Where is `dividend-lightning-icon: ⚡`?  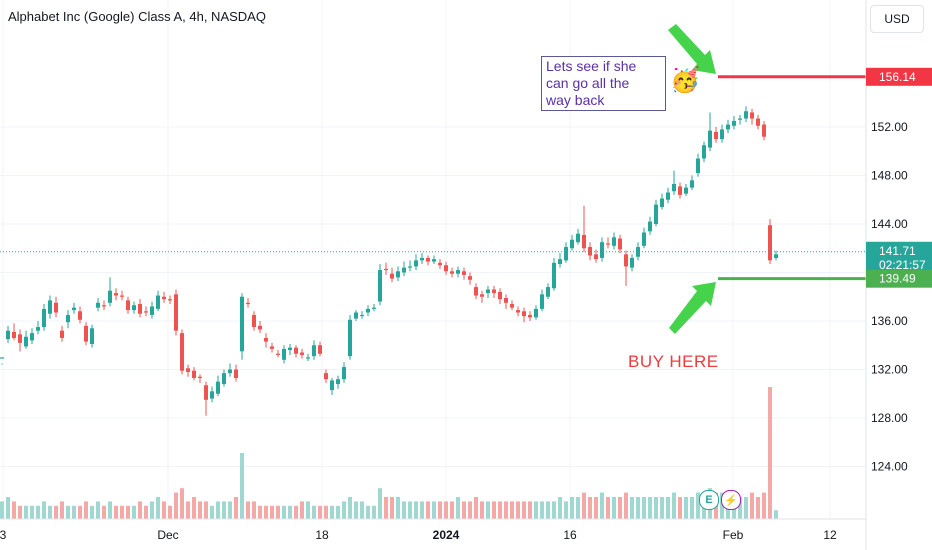 dividend-lightning-icon: ⚡ is located at coordinates (731, 500).